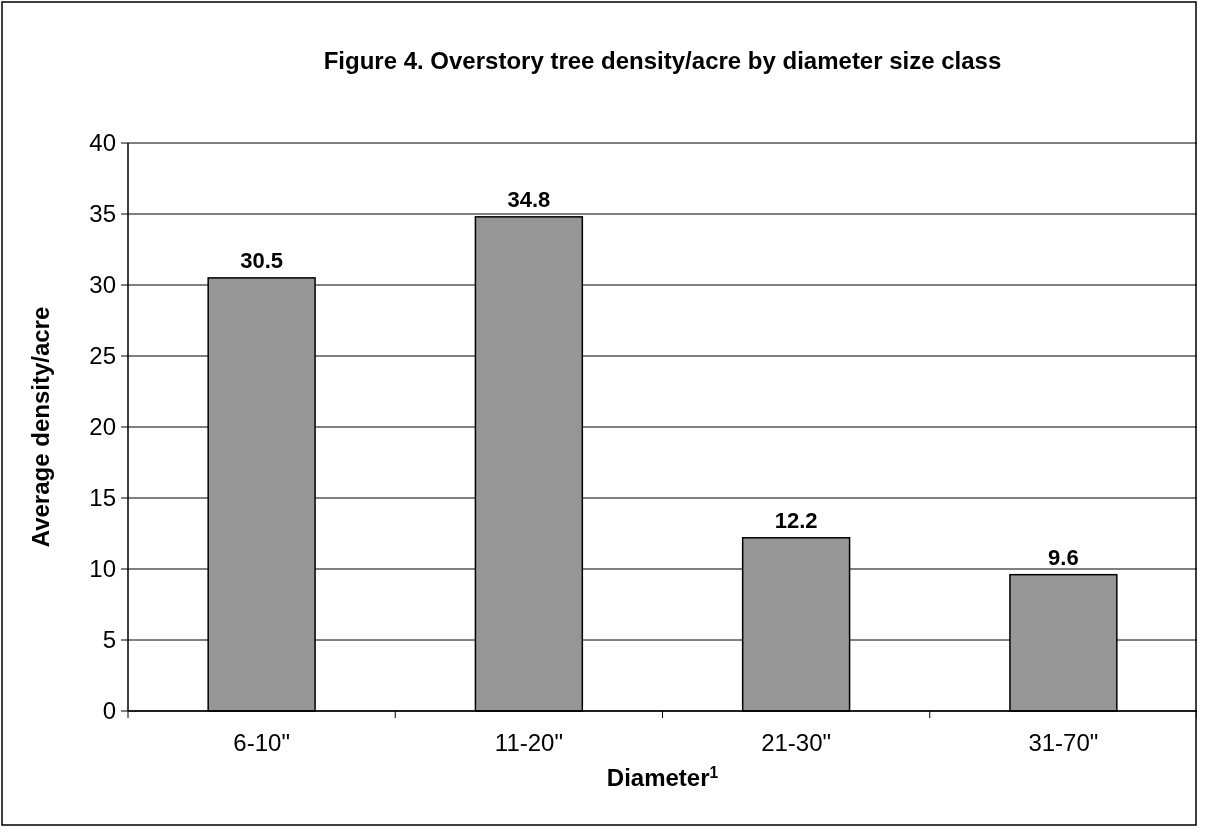 The width and height of the screenshot is (1208, 833). I want to click on data-label: 9.6, so click(1063, 557).